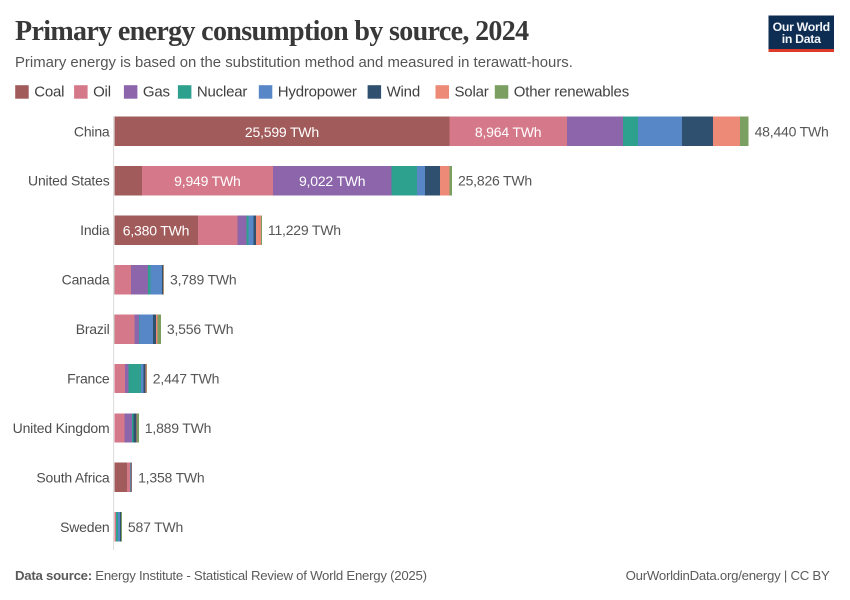 Image resolution: width=850 pixels, height=600 pixels. I want to click on svg-text: Solar, so click(472, 92).